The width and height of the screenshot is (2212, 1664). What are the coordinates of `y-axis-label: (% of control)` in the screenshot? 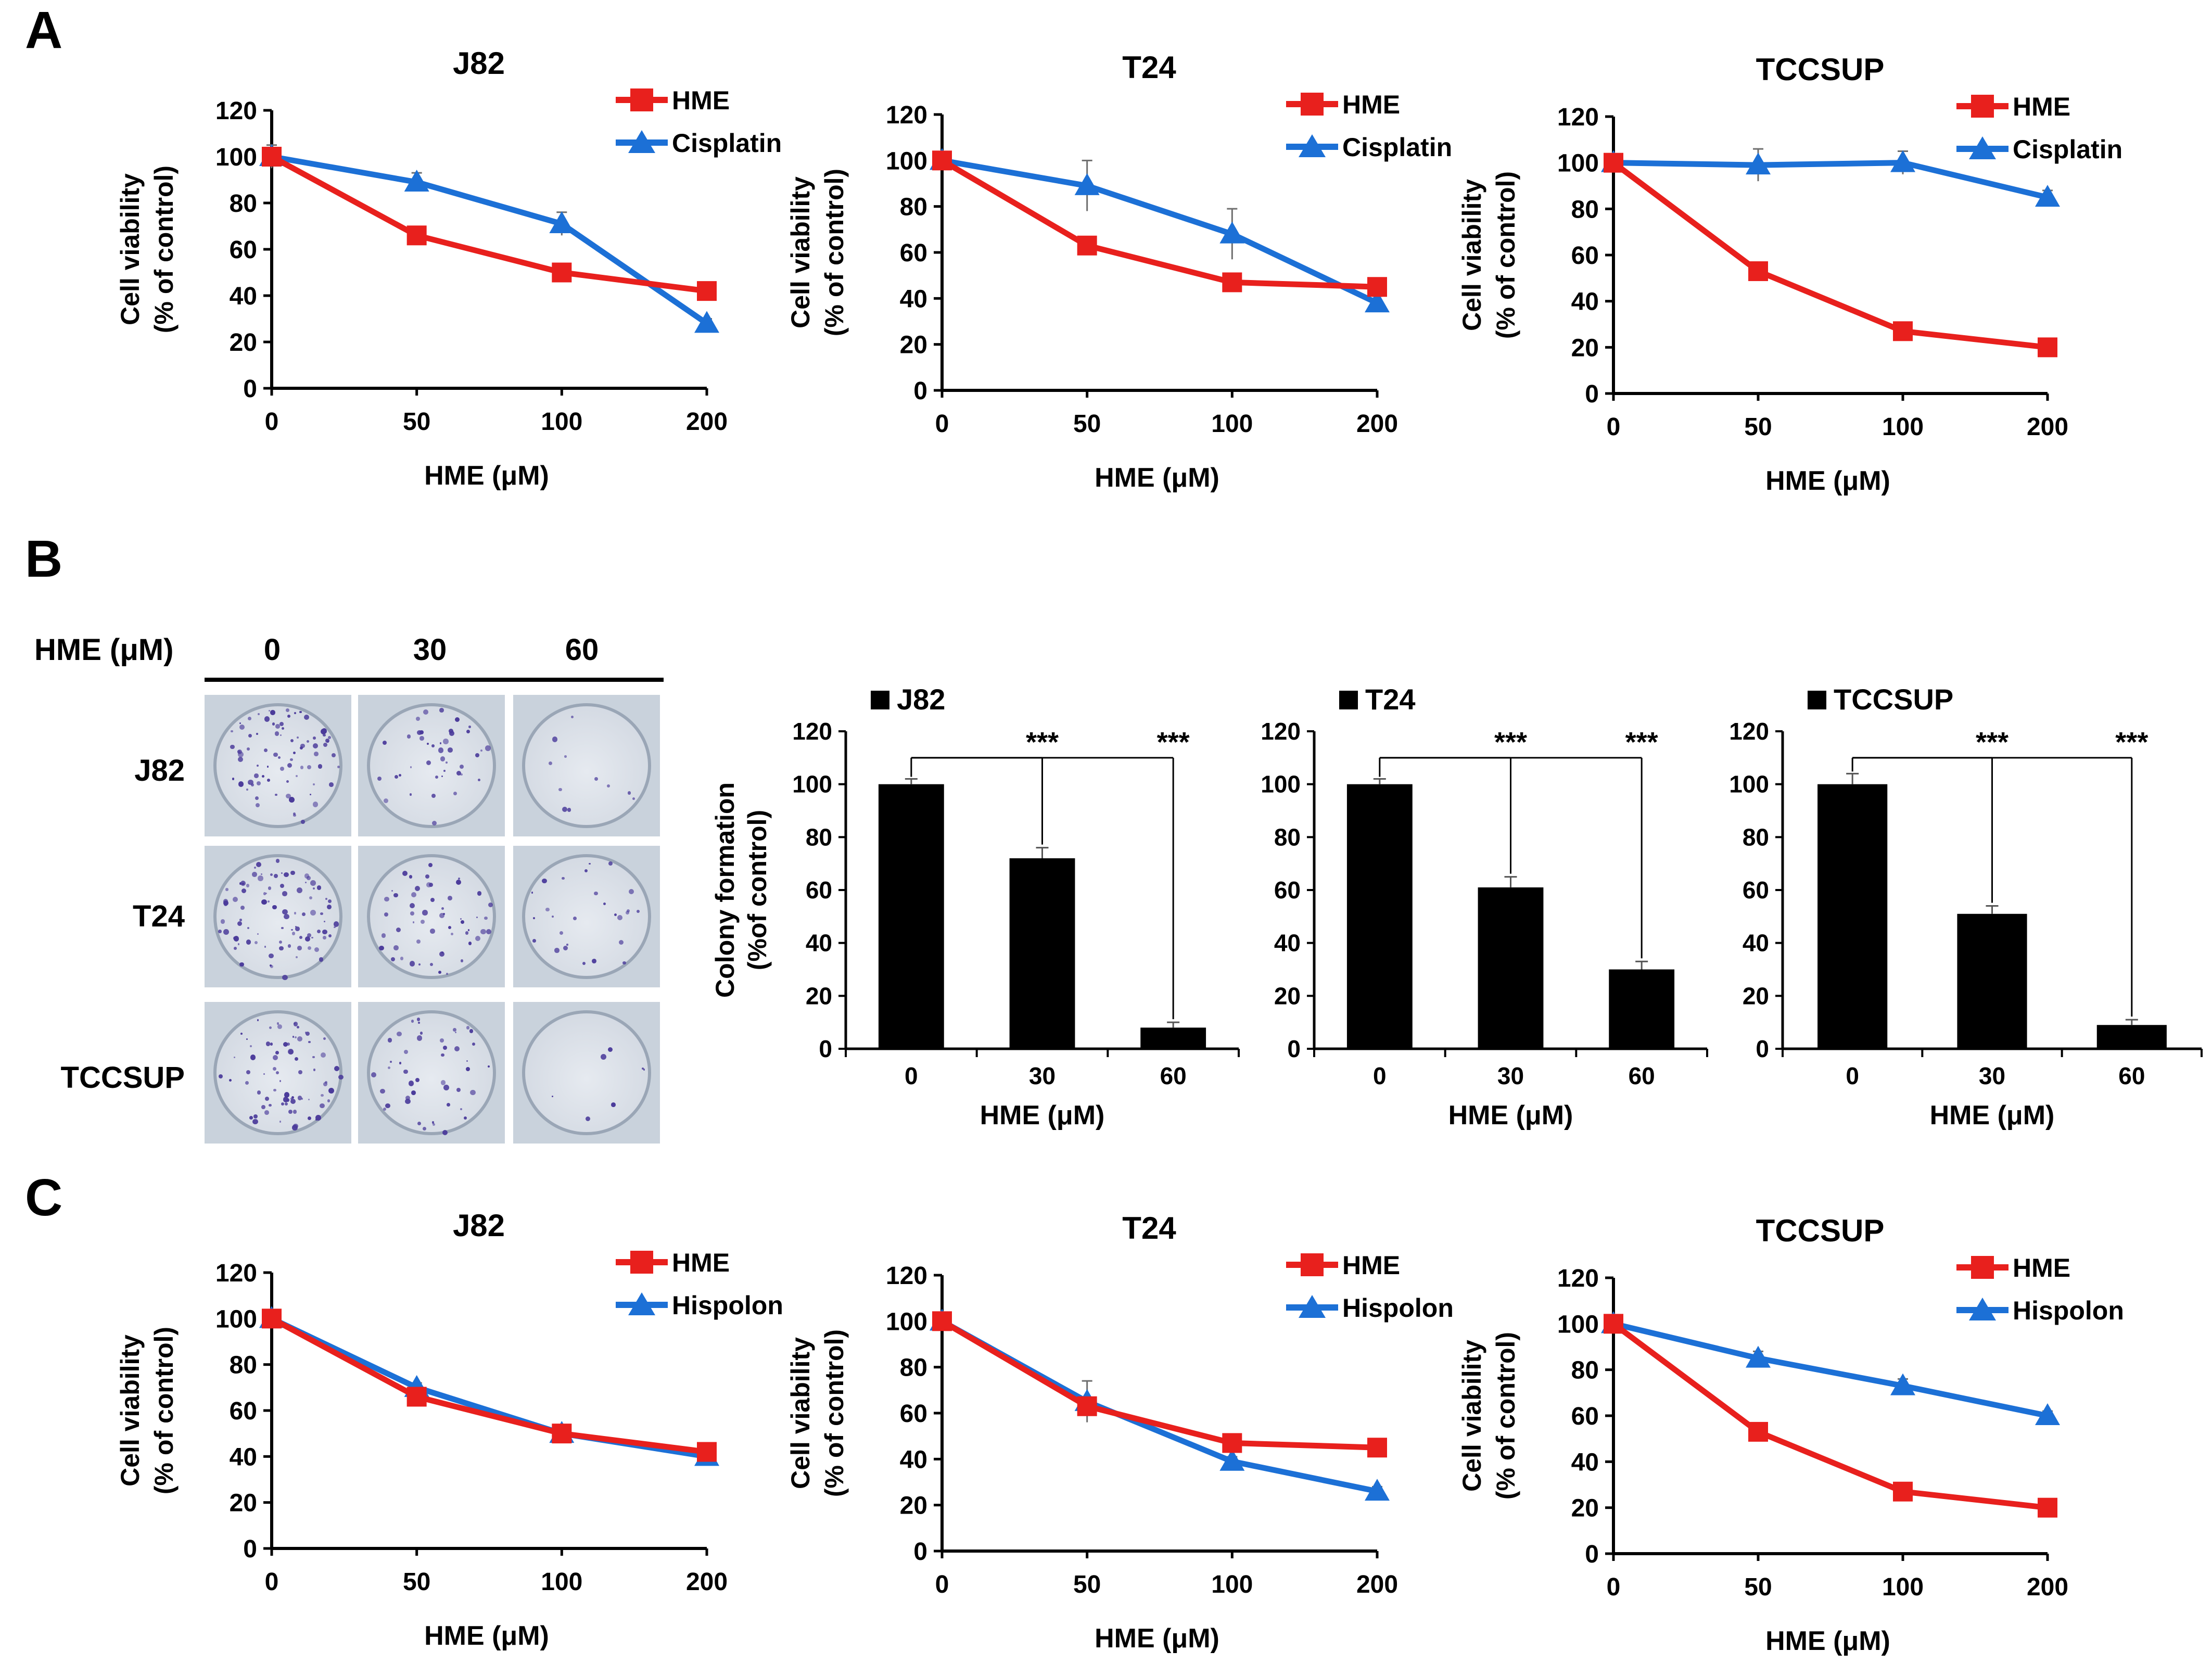 It's located at (164, 1410).